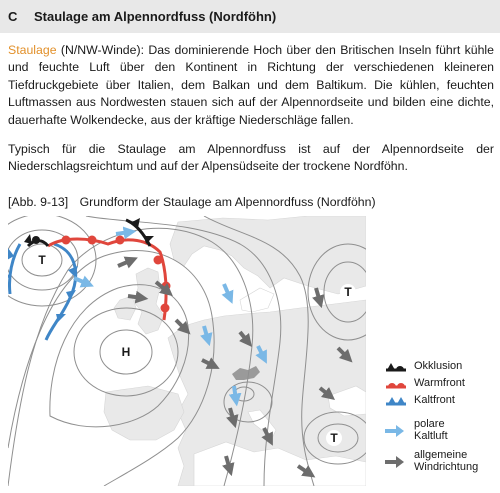 The width and height of the screenshot is (500, 493). What do you see at coordinates (441, 455) in the screenshot?
I see `legend-label-wind-1: allgemeine` at bounding box center [441, 455].